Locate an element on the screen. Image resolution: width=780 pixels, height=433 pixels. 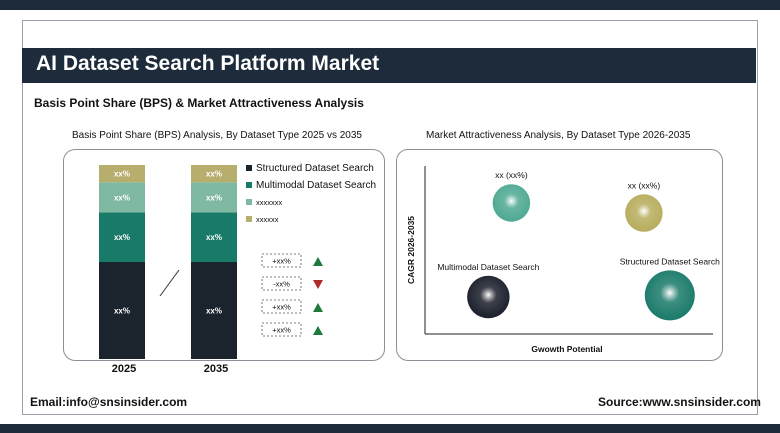
legend-label: xxxxxx is located at coordinates (267, 219).